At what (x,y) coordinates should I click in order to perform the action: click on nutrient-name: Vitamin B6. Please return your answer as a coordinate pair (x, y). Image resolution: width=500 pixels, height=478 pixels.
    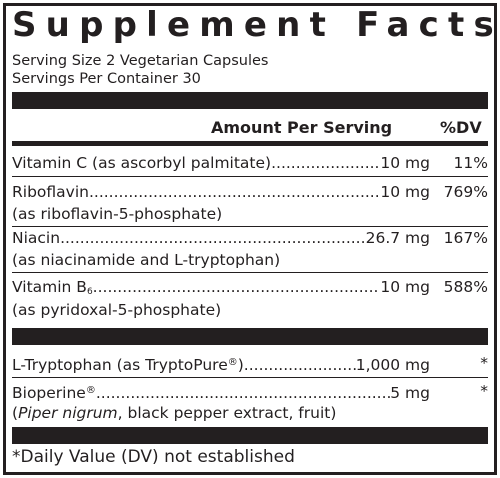
    Looking at the image, I should click on (52, 287).